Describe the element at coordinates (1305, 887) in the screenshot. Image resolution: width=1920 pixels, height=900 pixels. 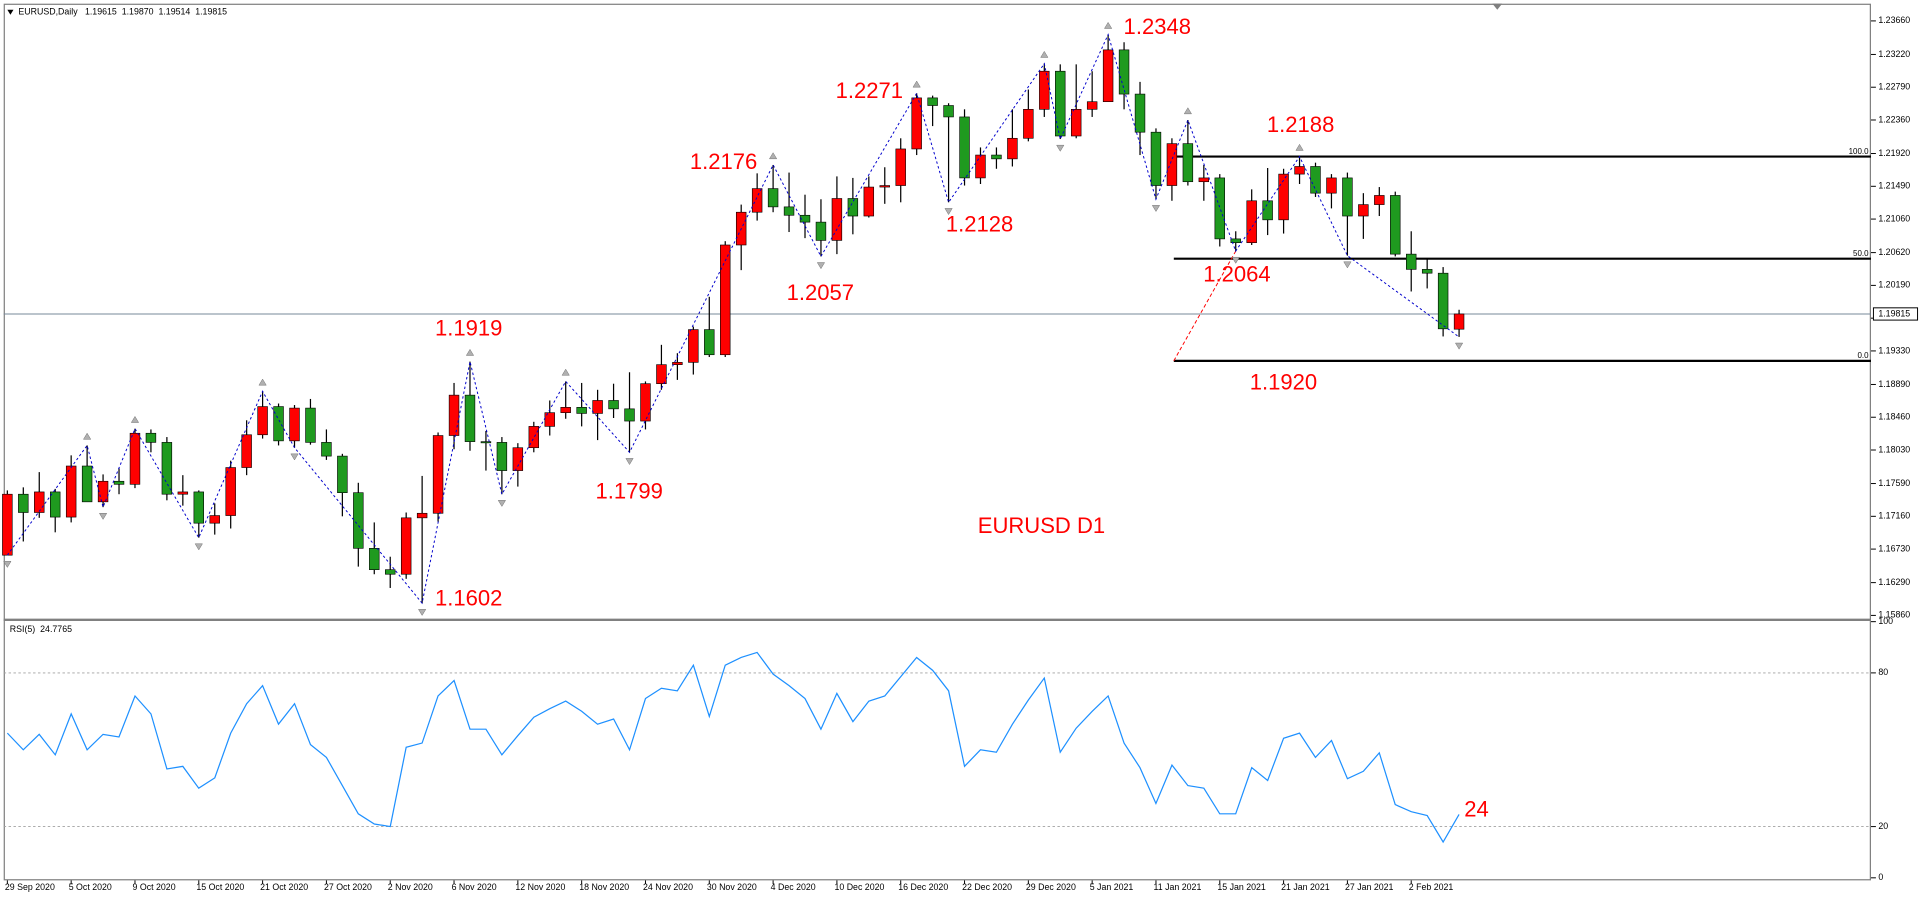
I see `x-tick-label: 21 Jan 2021` at that location.